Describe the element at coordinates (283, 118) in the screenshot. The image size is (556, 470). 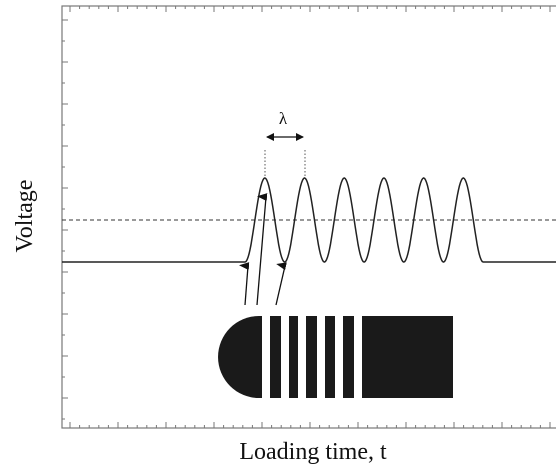
I see `lambda-label: λ` at that location.